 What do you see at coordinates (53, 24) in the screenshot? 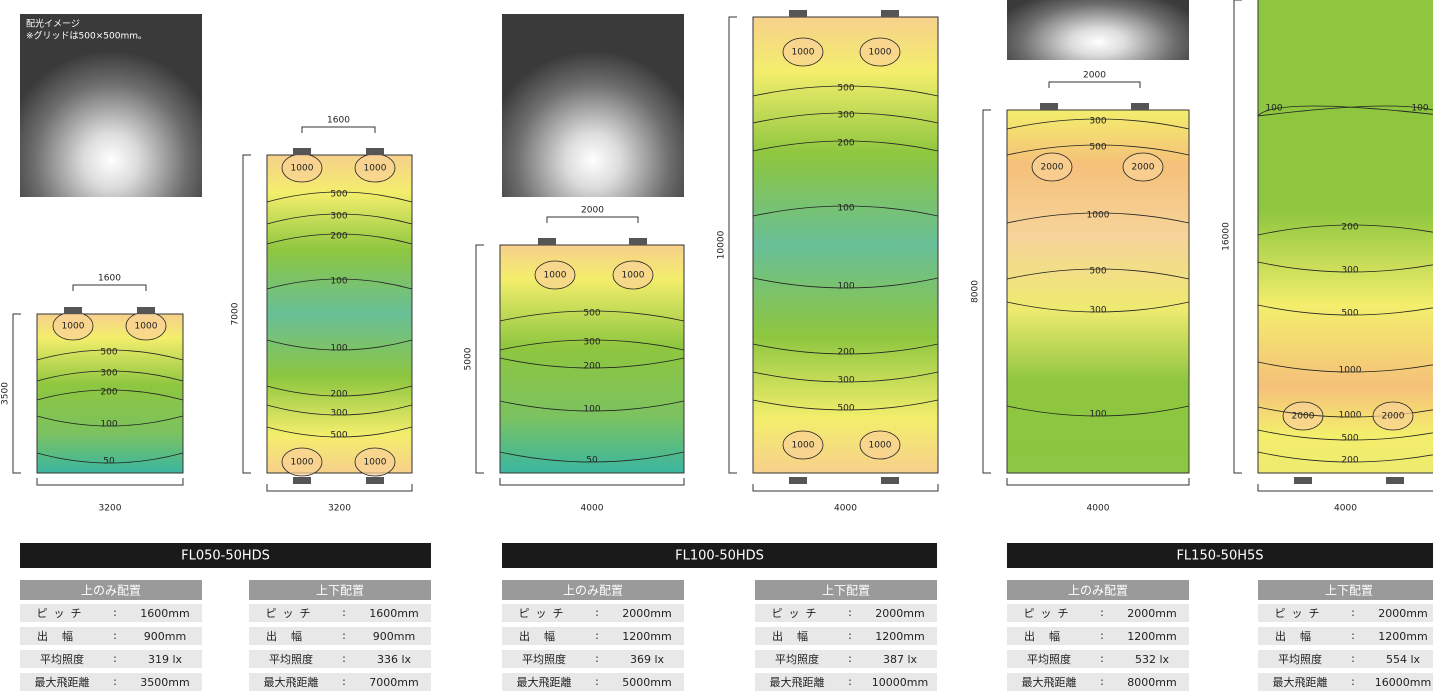
I see `photo-caption: 配光イメージ` at bounding box center [53, 24].